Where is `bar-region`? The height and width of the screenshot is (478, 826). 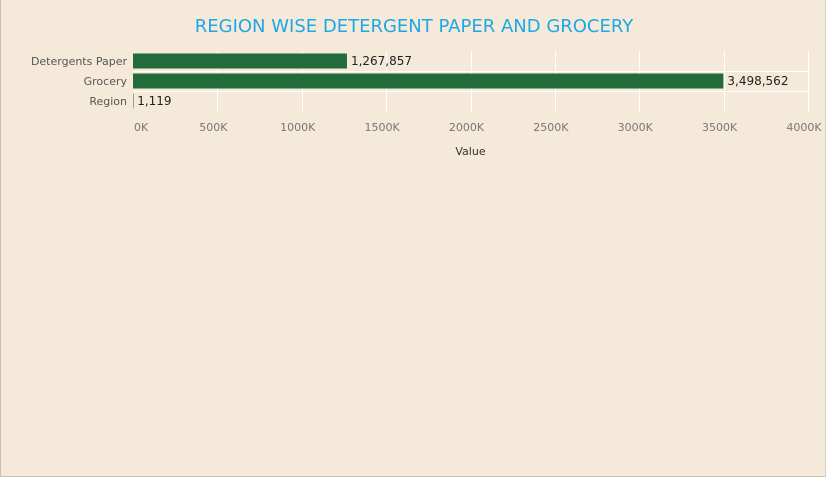
bar-region is located at coordinates (133, 101).